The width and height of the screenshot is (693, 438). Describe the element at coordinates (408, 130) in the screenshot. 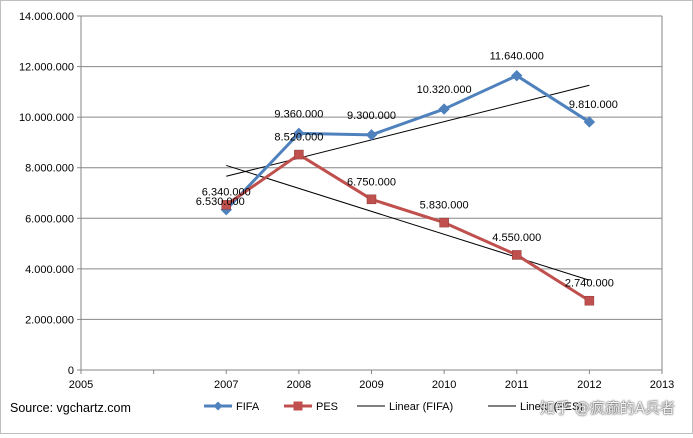

I see `trendline-fifa` at that location.